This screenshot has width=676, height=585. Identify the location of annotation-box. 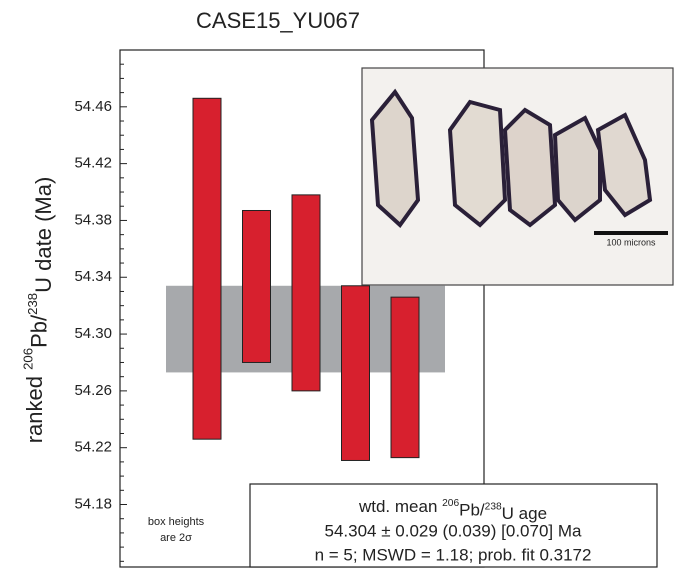
(453, 525).